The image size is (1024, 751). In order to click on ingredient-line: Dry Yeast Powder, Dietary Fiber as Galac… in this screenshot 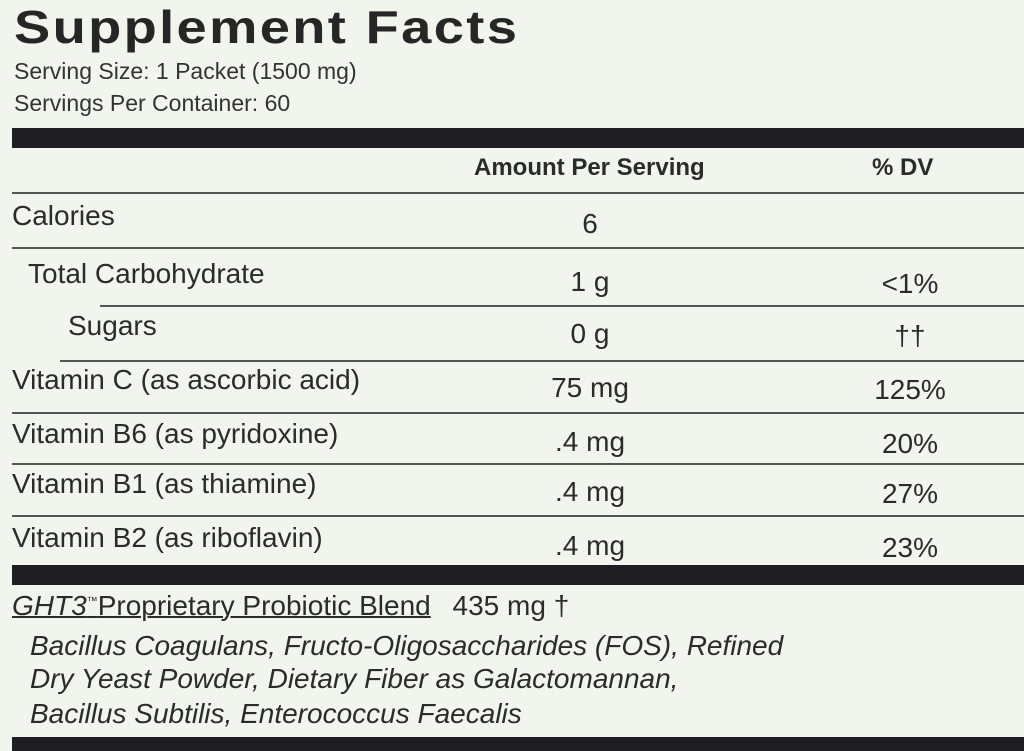, I will do `click(354, 678)`.